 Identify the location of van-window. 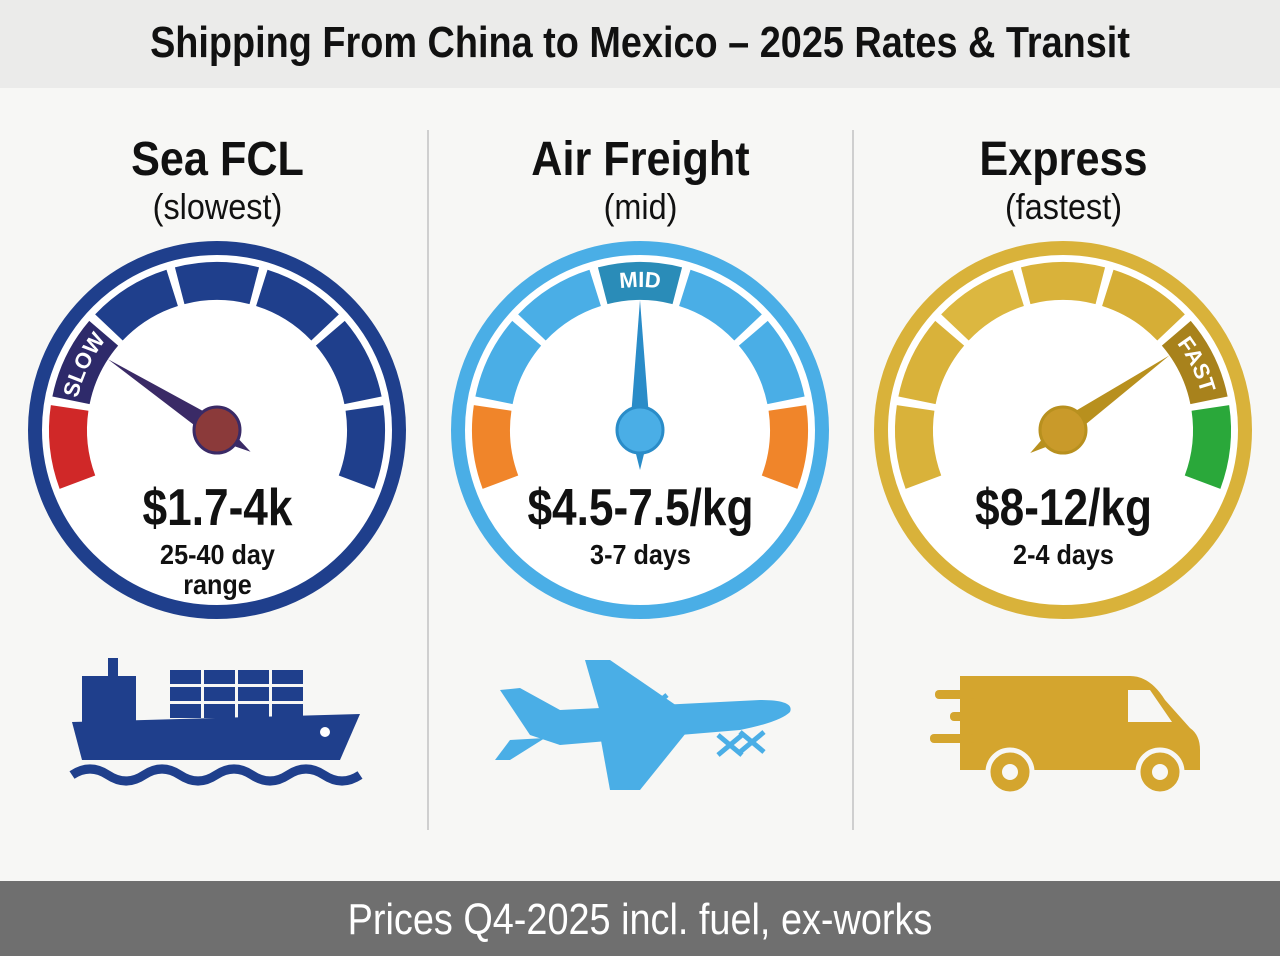
(1150, 706).